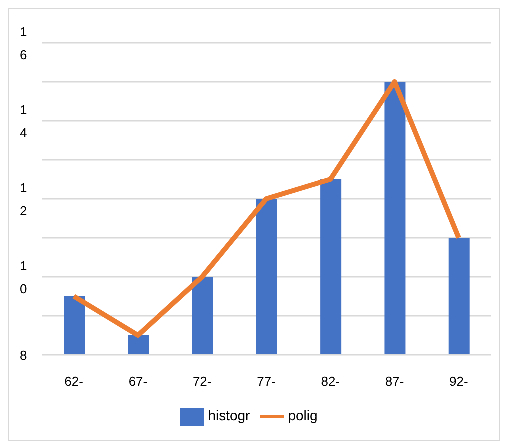 The height and width of the screenshot is (447, 506). Describe the element at coordinates (229, 416) in the screenshot. I see `legend-label: histogr` at that location.